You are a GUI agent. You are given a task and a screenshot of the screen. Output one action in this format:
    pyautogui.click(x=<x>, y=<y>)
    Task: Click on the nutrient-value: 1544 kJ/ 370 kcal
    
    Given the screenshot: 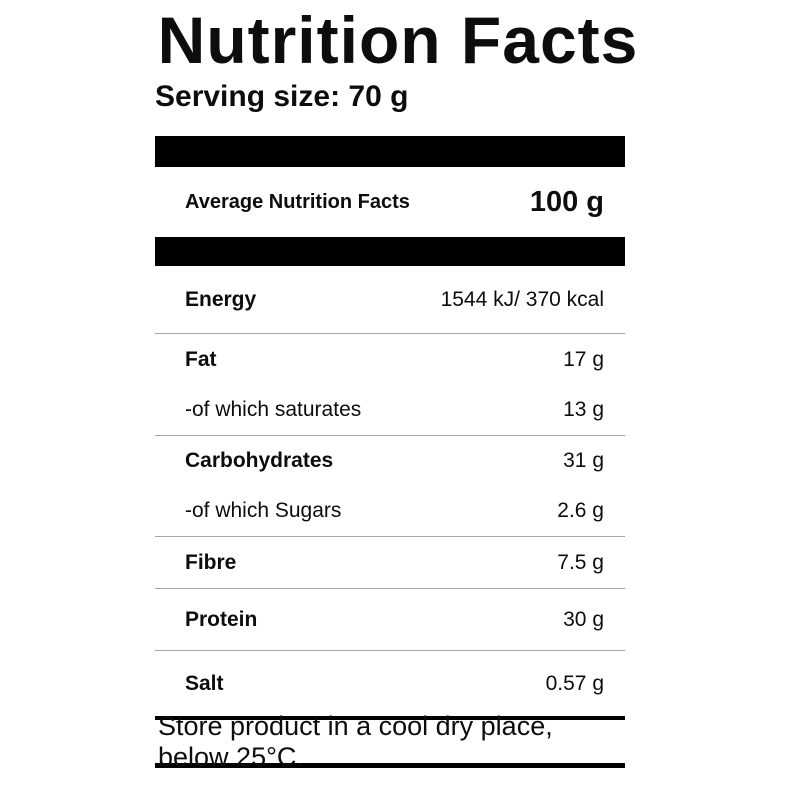 What is the action you would take?
    pyautogui.click(x=522, y=299)
    